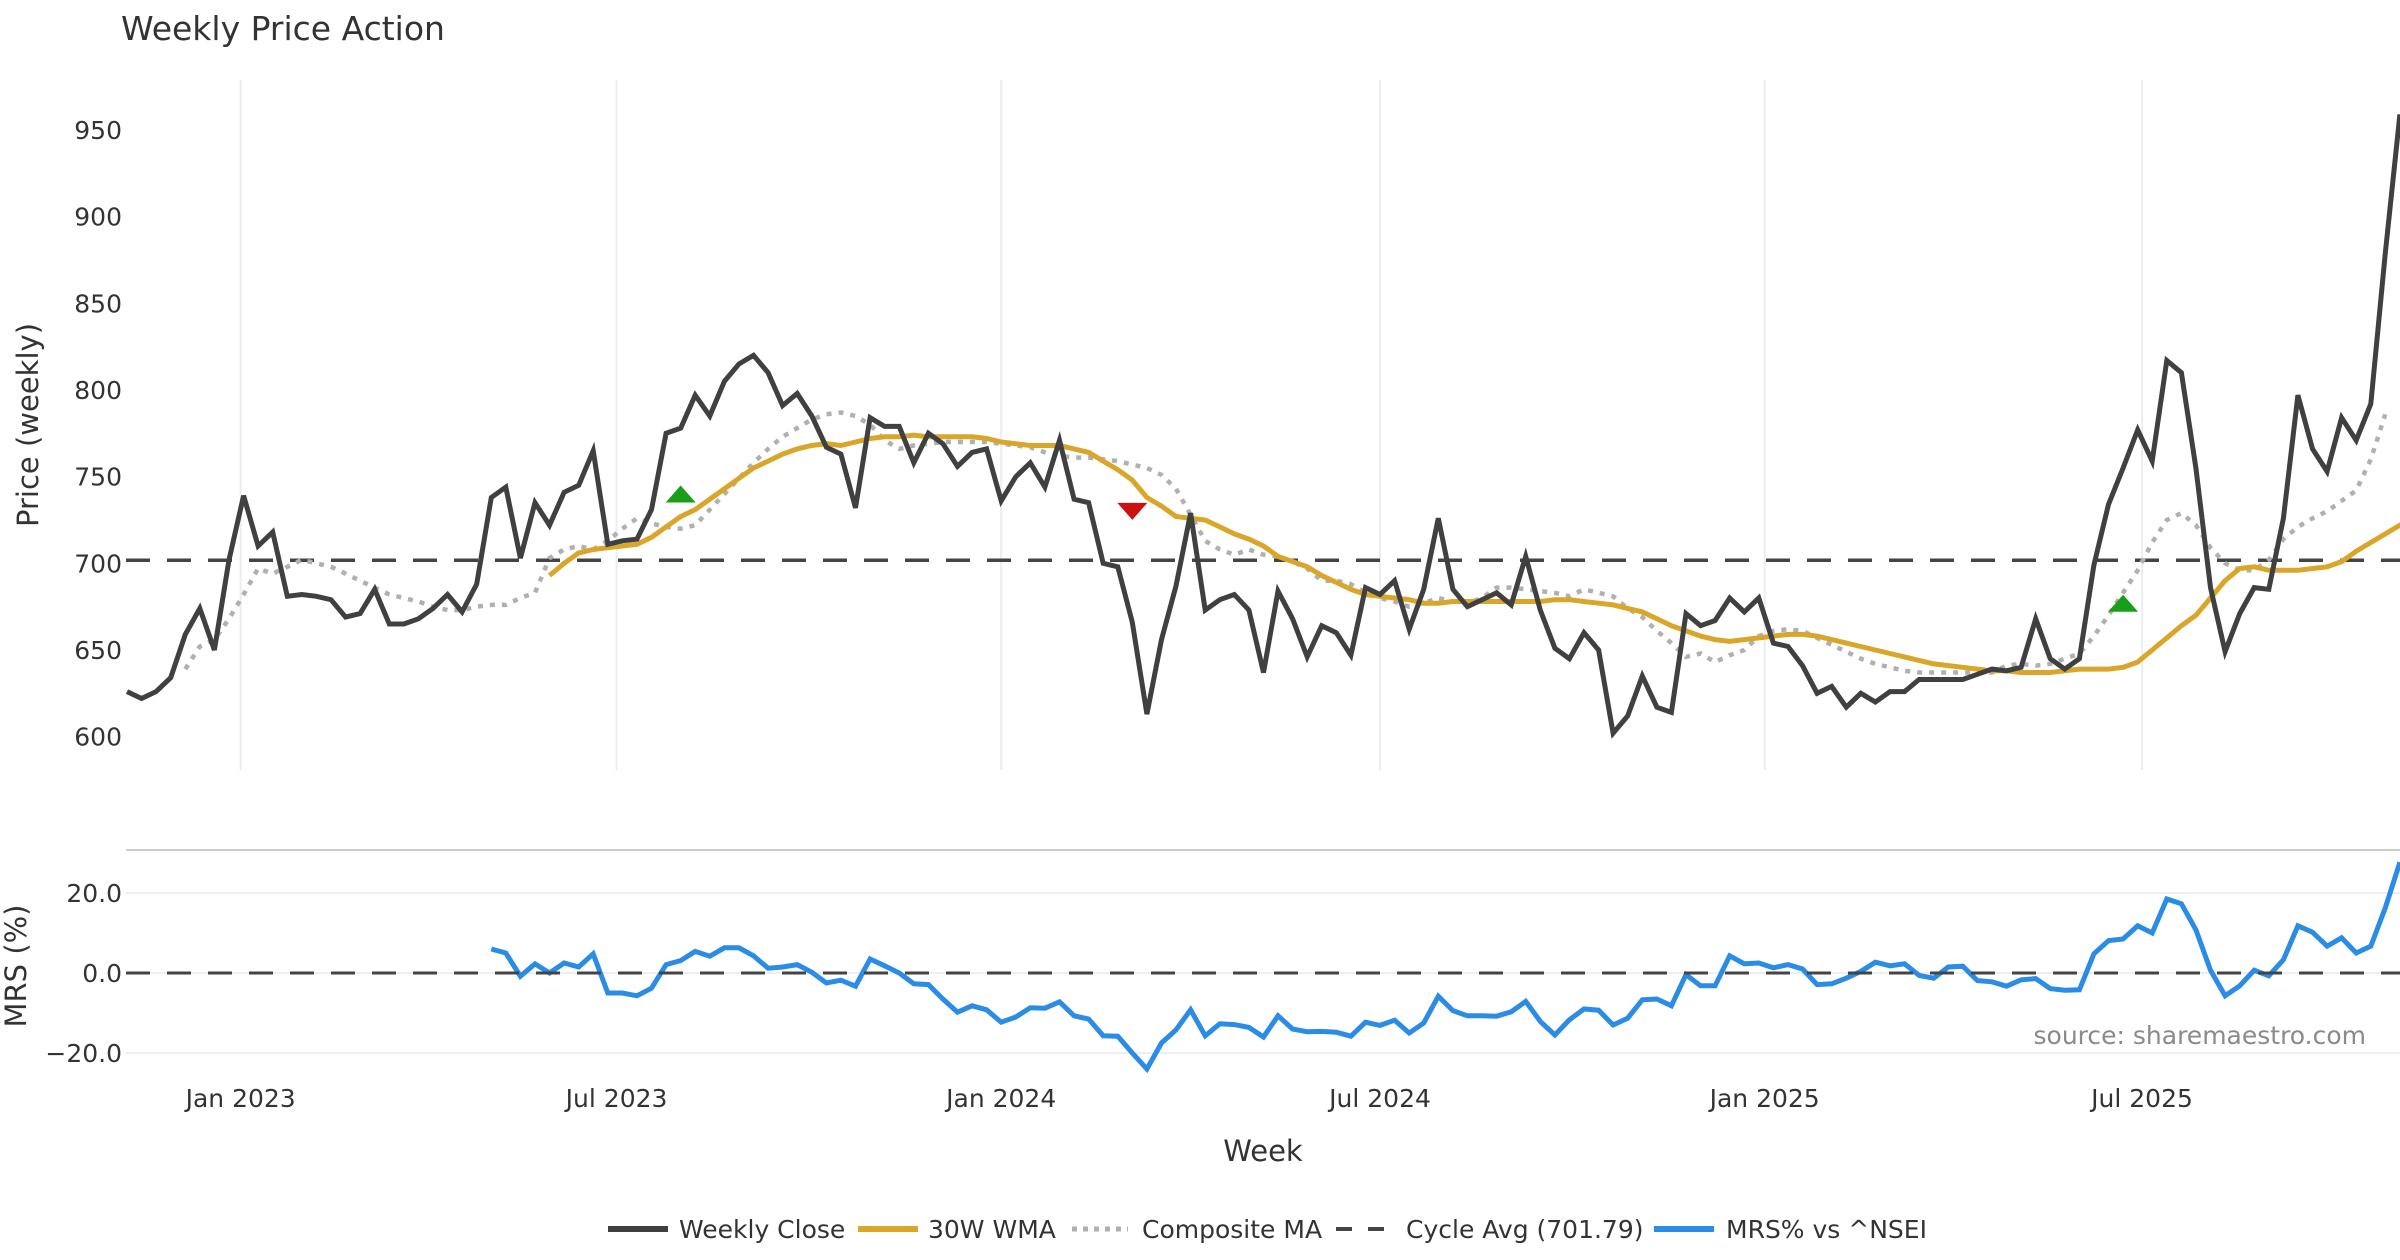 The image size is (2400, 1260). Describe the element at coordinates (28, 425) in the screenshot. I see `price-y-axis-label: Price (weekly)` at that location.